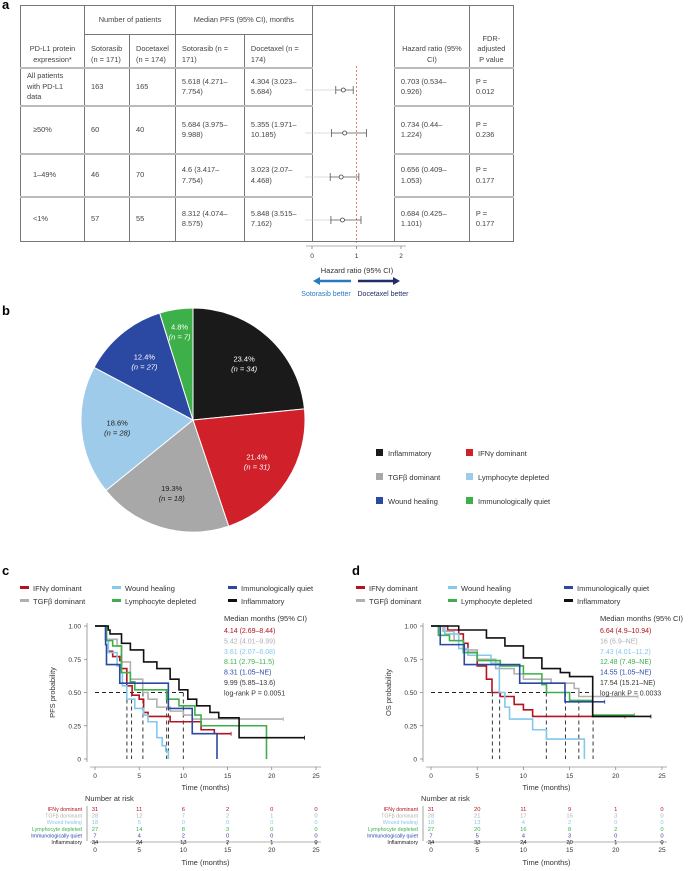  What do you see at coordinates (630, 693) in the screenshot?
I see `km-logrank-p: log-rank P = 0.0033` at bounding box center [630, 693].